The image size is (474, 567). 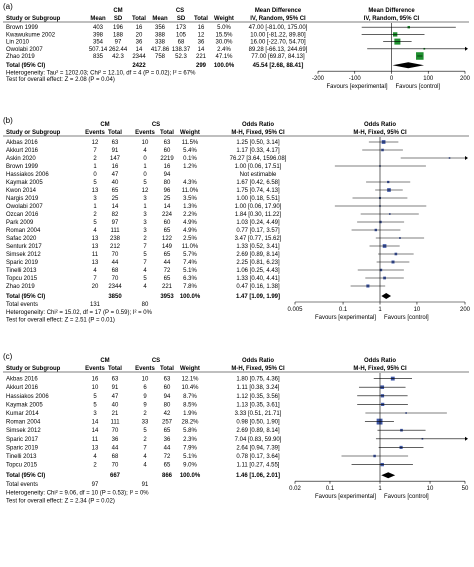 What do you see at coordinates (258, 476) in the screenshot?
I see `total-ci: 1.46 [1.06, 2.01]` at bounding box center [258, 476].